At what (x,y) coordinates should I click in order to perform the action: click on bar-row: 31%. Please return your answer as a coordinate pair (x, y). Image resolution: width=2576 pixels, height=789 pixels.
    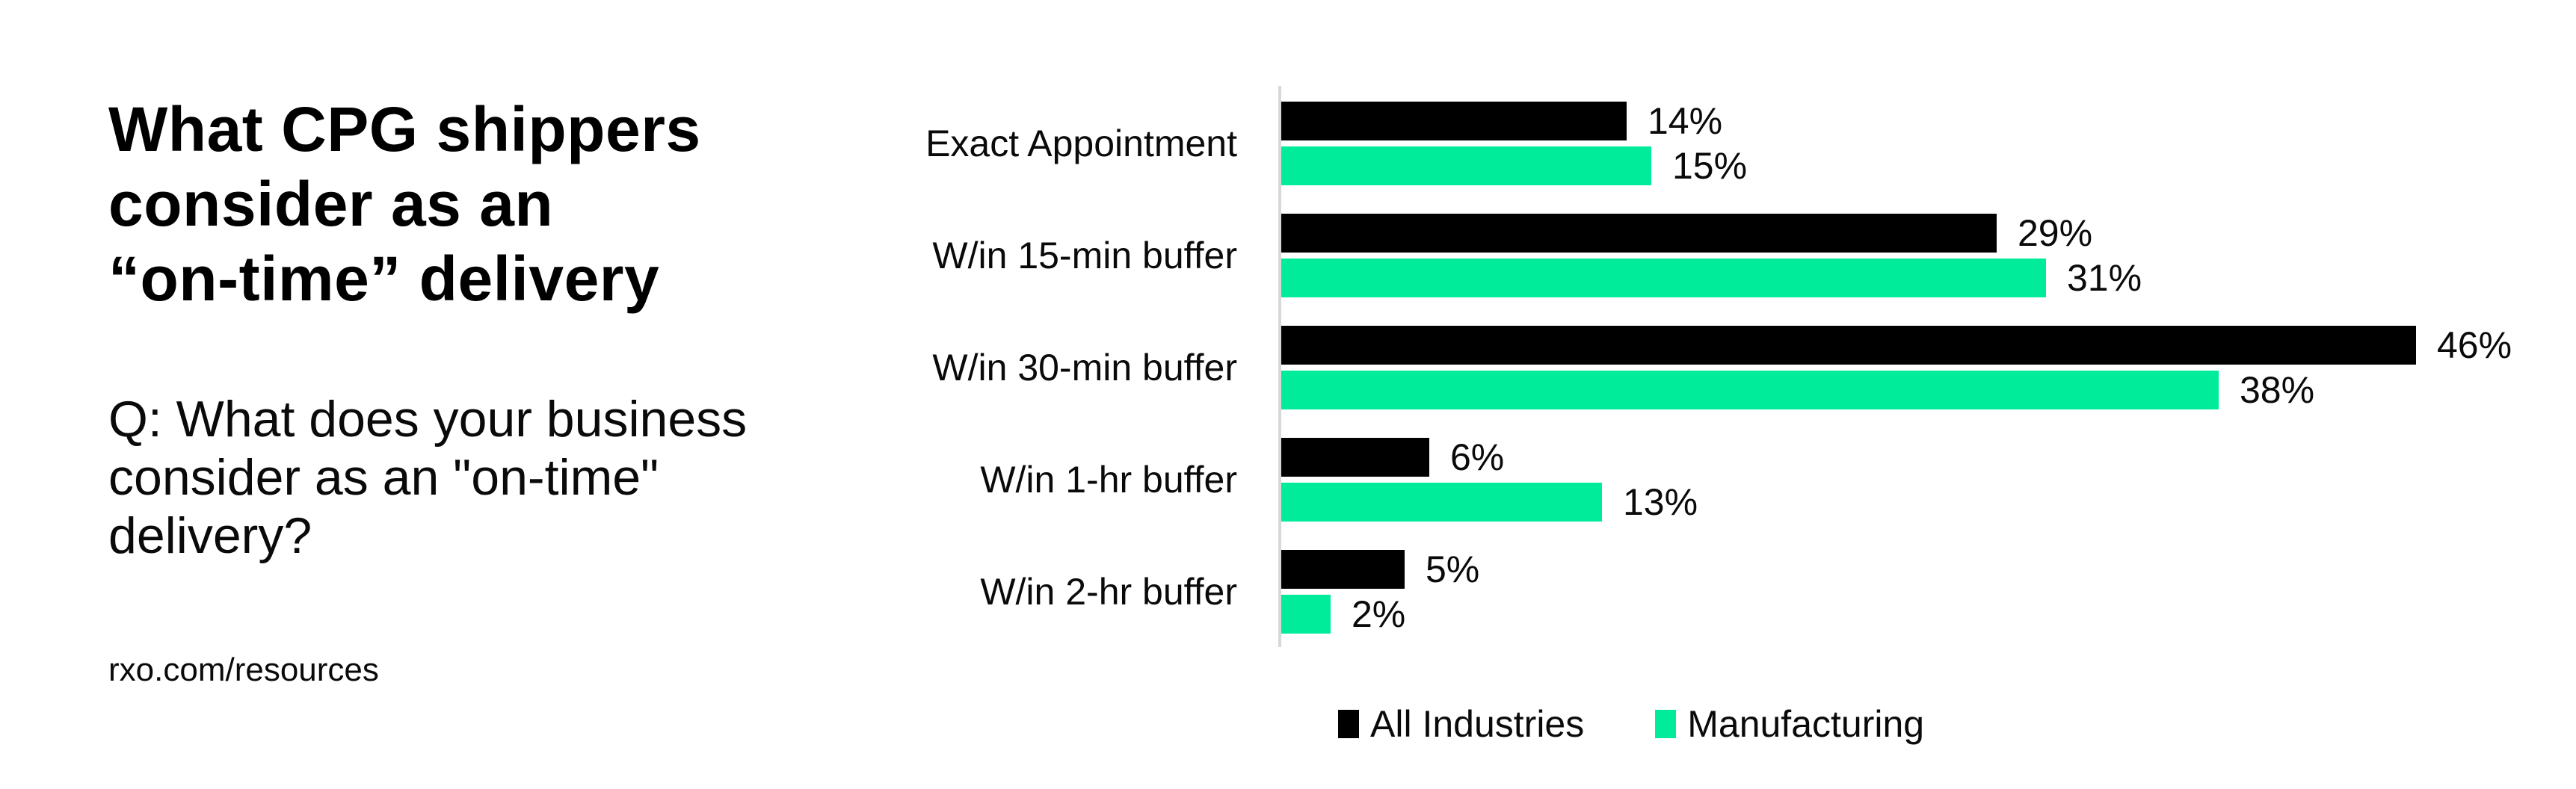
    Looking at the image, I should click on (1711, 278).